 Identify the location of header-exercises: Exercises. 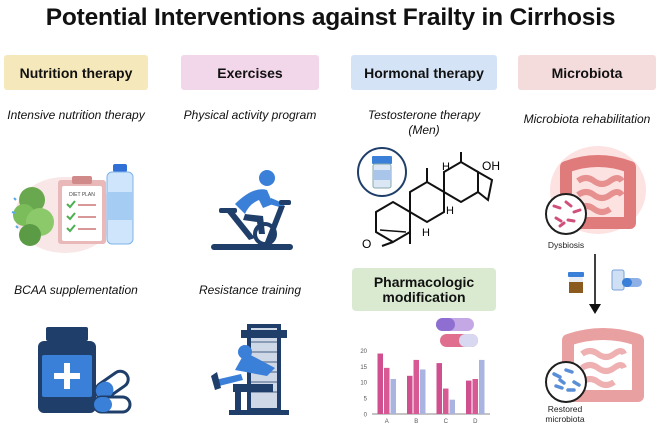
(250, 72).